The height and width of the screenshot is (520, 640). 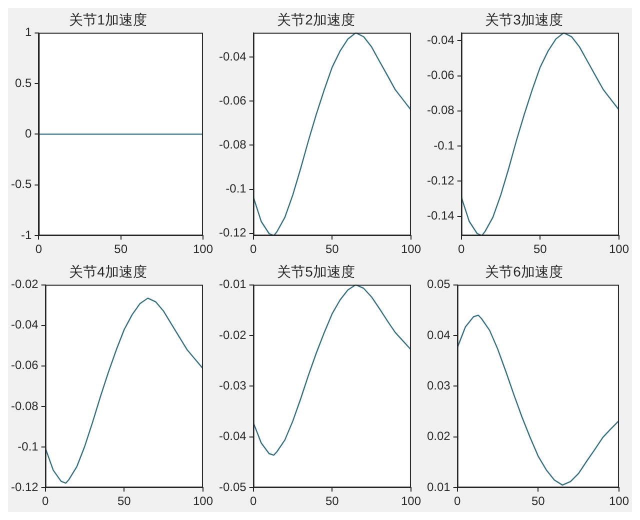 I want to click on y-tick-label: 0, so click(x=28, y=133).